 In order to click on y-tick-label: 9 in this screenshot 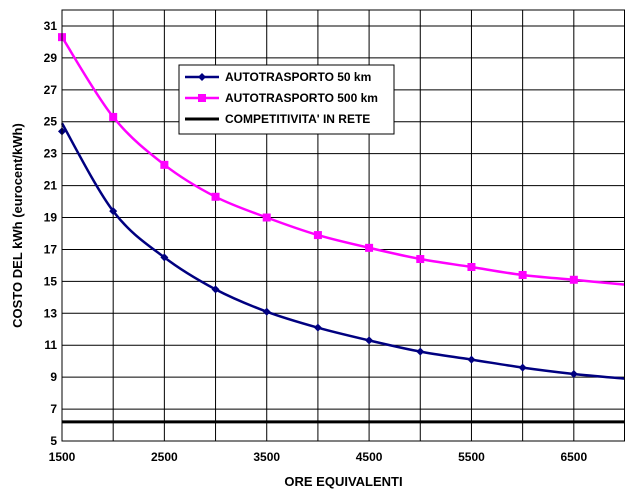, I will do `click(53, 377)`.